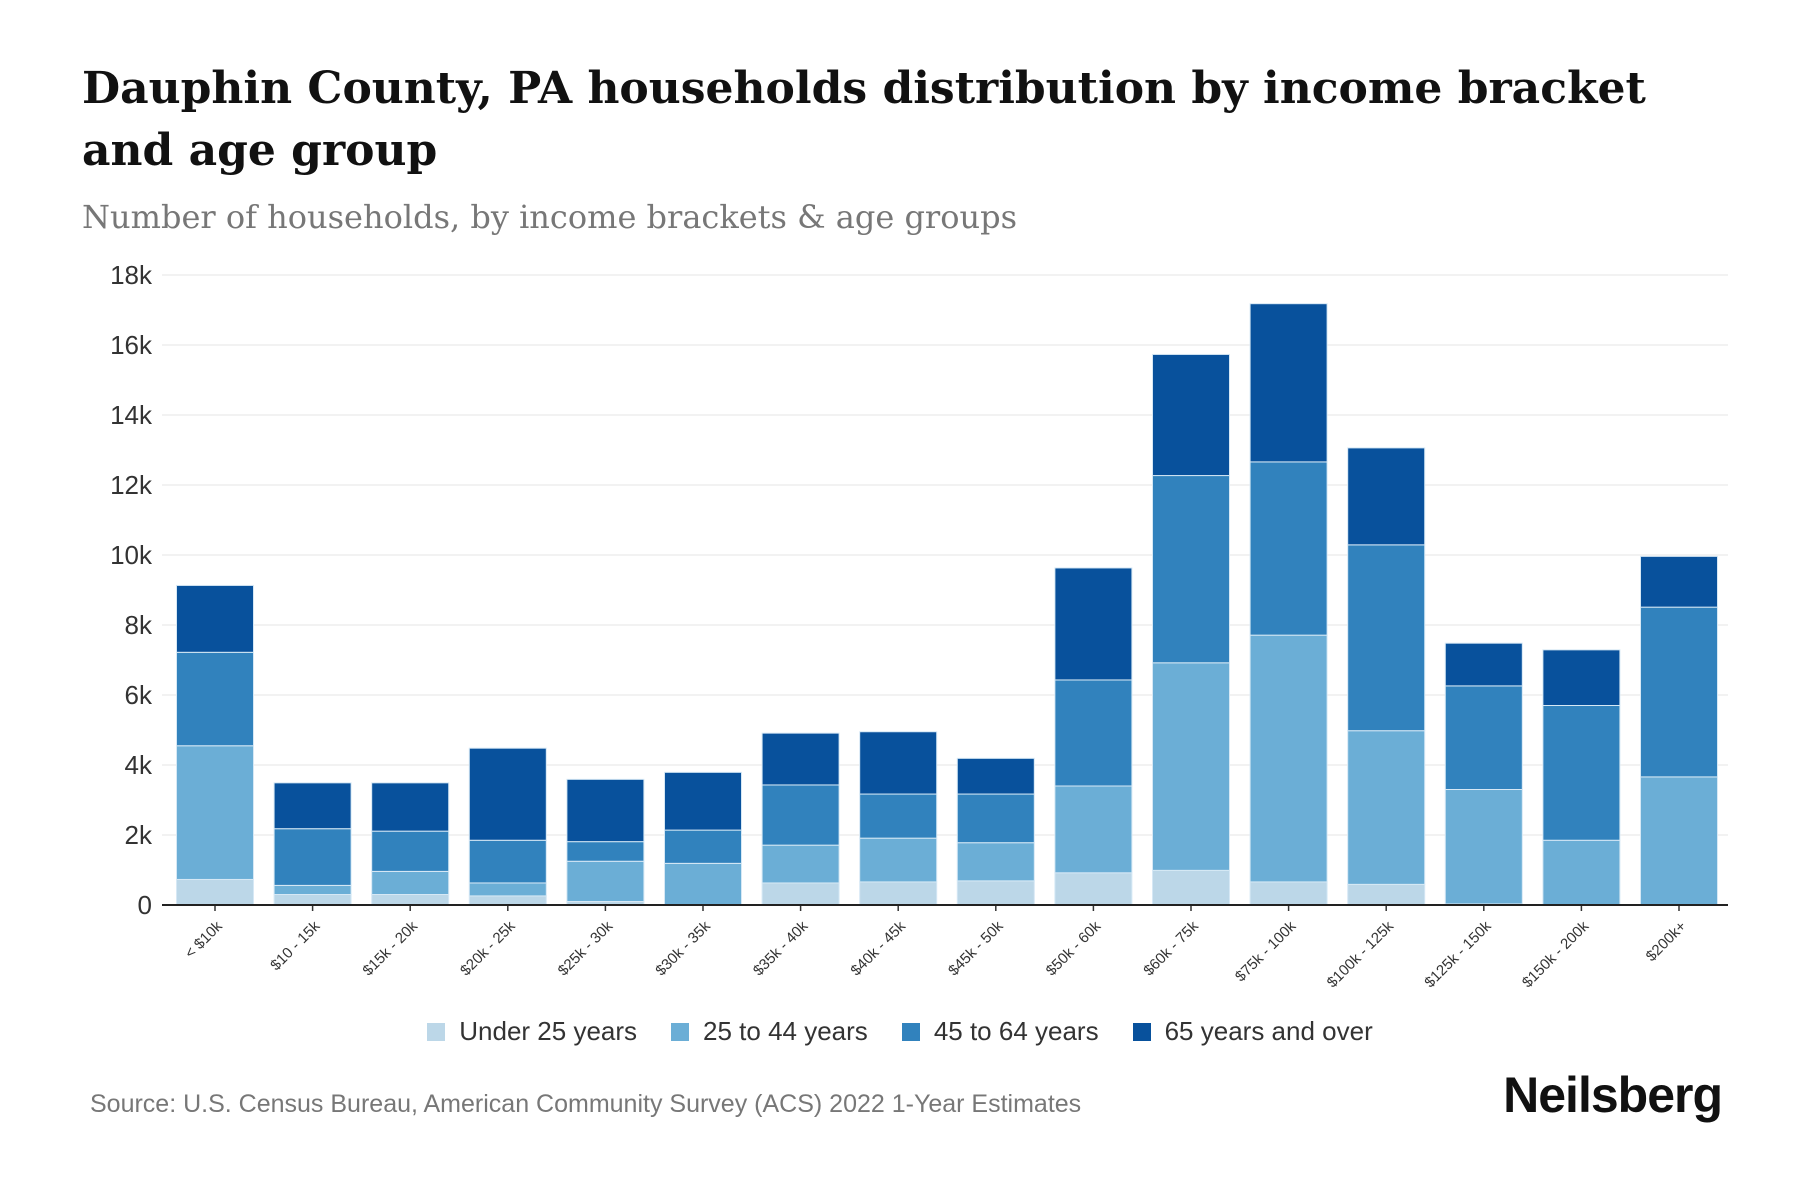 The height and width of the screenshot is (1200, 1800). What do you see at coordinates (1074, 948) in the screenshot?
I see `x-tick-label: $50k - 60k` at bounding box center [1074, 948].